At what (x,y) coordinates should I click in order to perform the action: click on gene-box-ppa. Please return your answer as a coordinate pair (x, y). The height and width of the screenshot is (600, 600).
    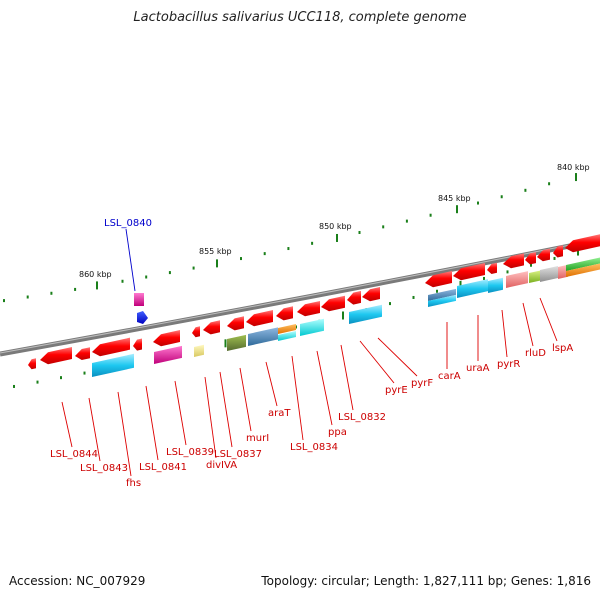
    Looking at the image, I should click on (312, 327).